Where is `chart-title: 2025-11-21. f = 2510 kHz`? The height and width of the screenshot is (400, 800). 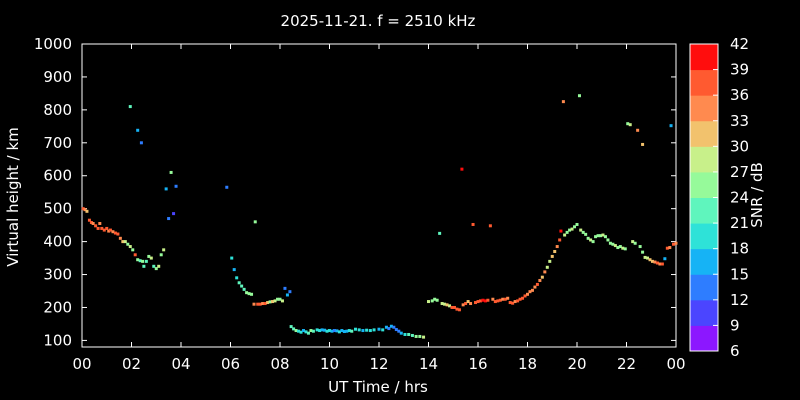
chart-title: 2025-11-21. f = 2510 kHz is located at coordinates (378, 21).